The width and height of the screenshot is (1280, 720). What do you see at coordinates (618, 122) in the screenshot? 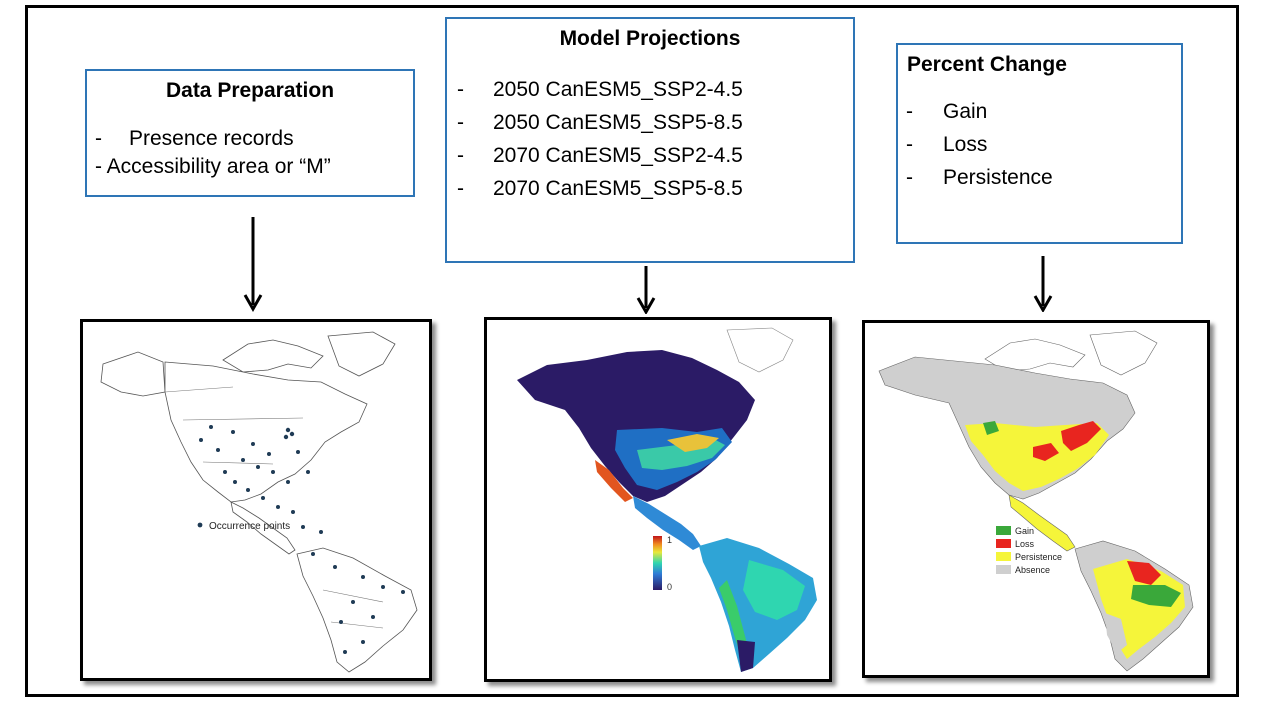
I see `projection-item-text: 2050 CanESM5_SSP5-8.5` at bounding box center [618, 122].